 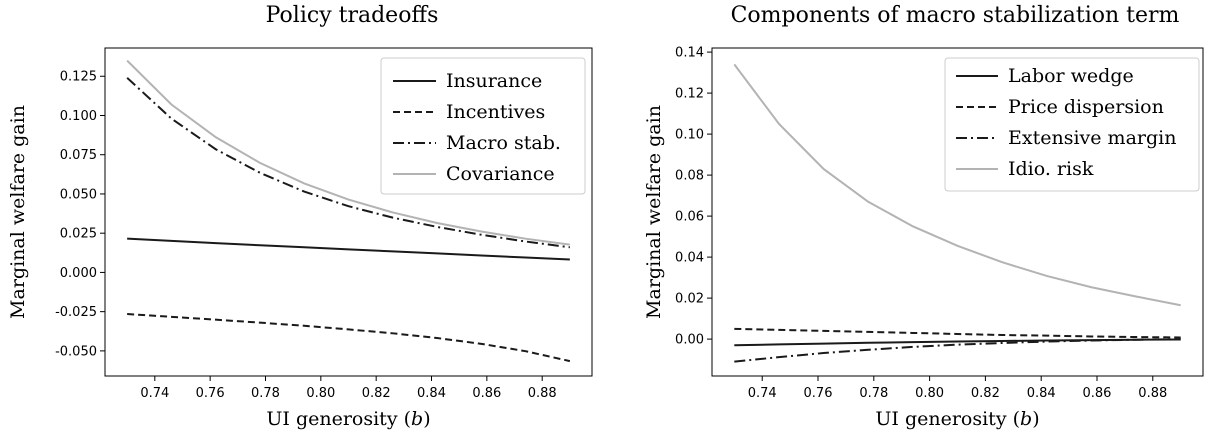 What do you see at coordinates (957, 333) in the screenshot?
I see `series-line-price-dispersion` at bounding box center [957, 333].